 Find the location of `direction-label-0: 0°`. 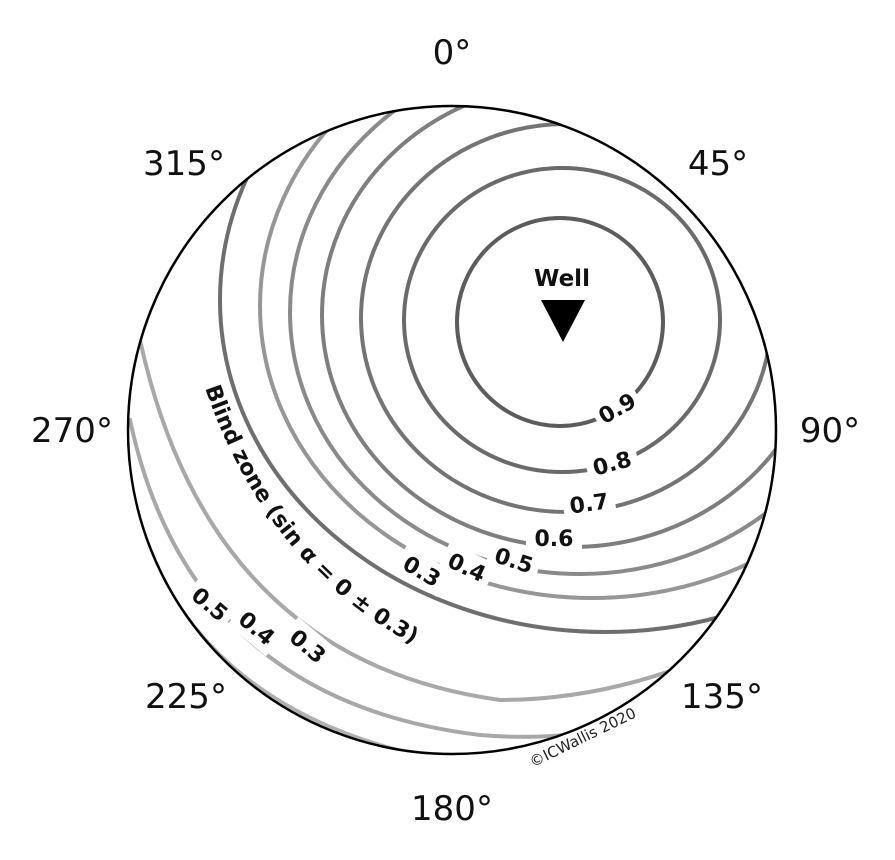

direction-label-0: 0° is located at coordinates (452, 53).